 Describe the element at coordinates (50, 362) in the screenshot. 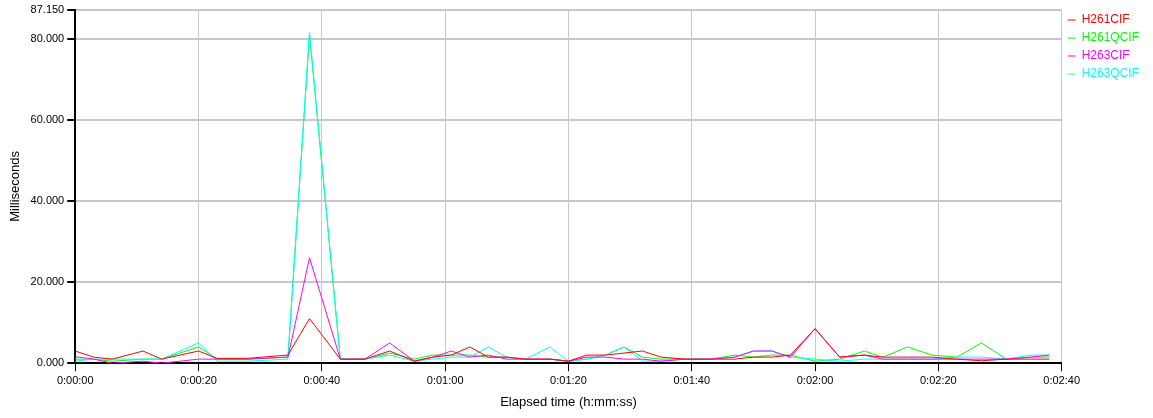

I see `y-tick-label: 0.000` at that location.